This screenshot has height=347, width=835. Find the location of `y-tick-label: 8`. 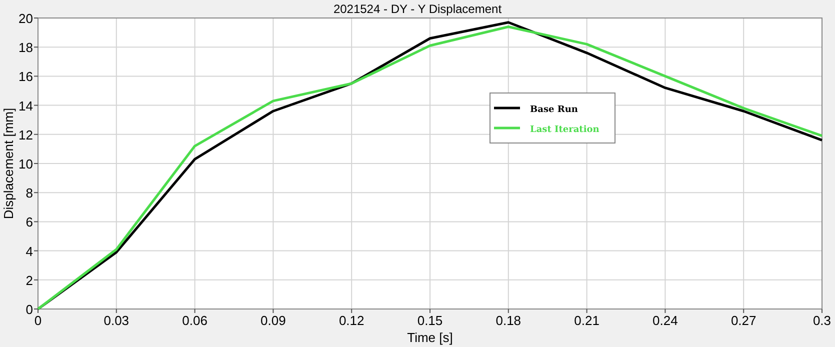

y-tick-label: 8 is located at coordinates (29, 193).